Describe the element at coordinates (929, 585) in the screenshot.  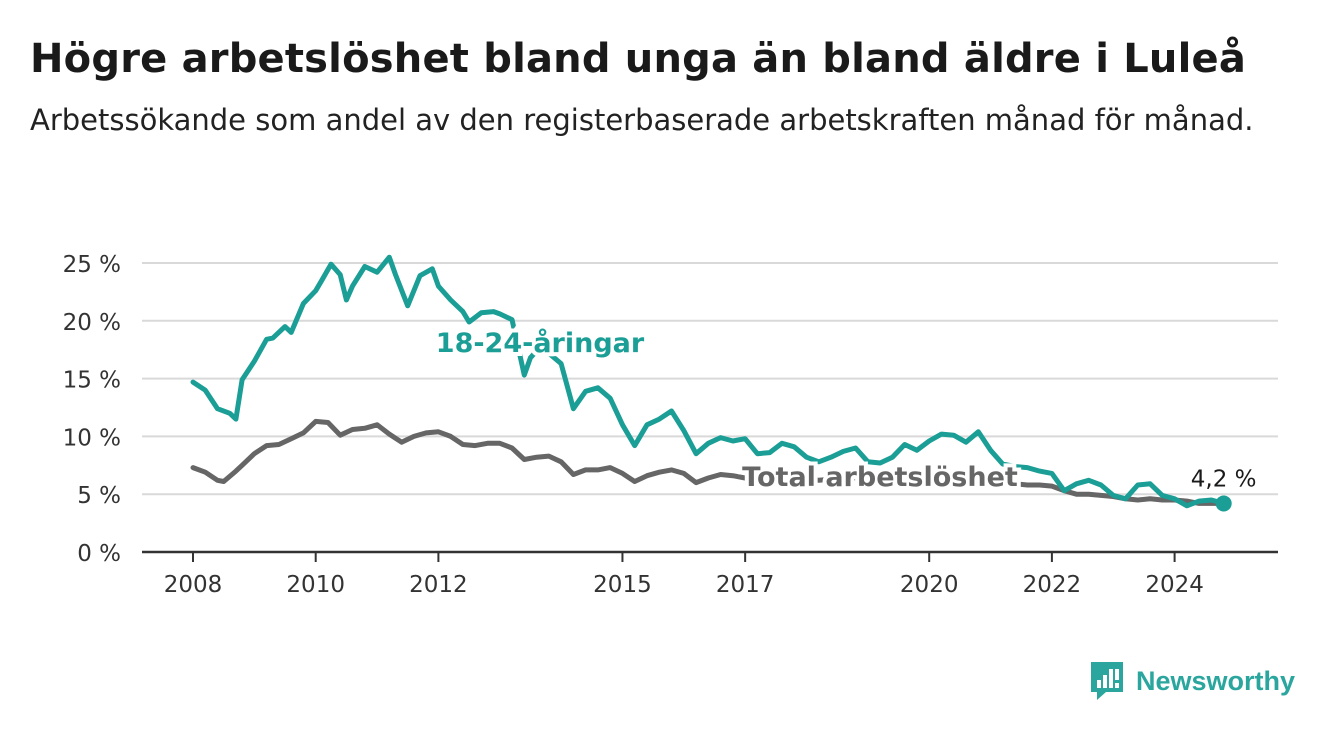
I see `x-tick-label: 2020` at that location.